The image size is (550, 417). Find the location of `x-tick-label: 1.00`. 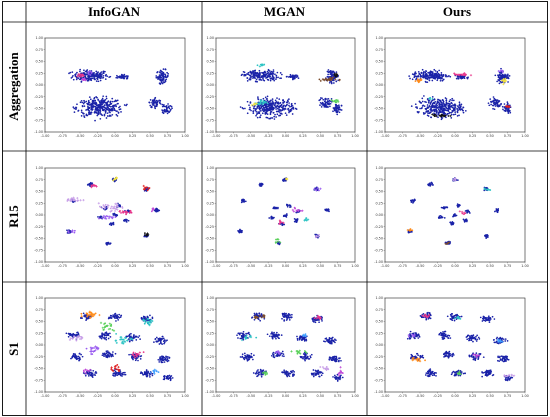

x-tick-label: 1.00 is located at coordinates (355, 266).